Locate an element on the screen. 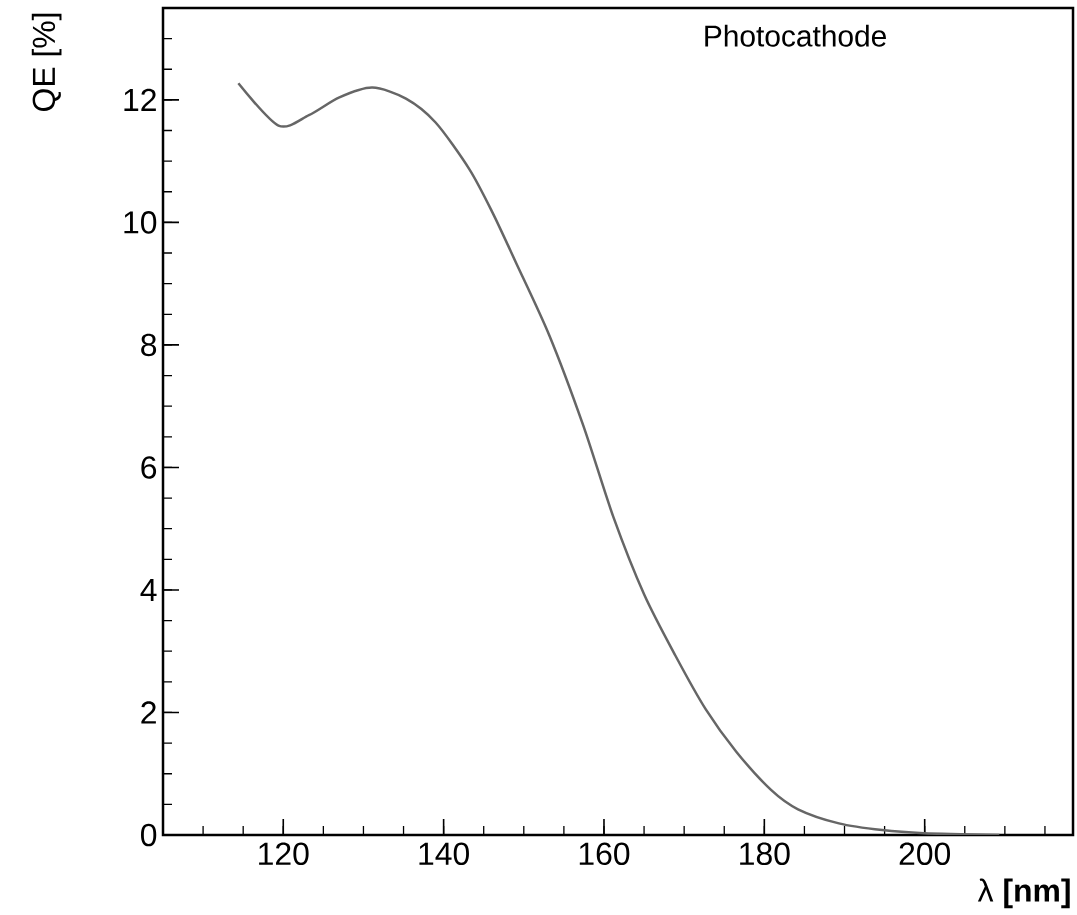  y-axis-title: QE [%] is located at coordinates (46, 62).